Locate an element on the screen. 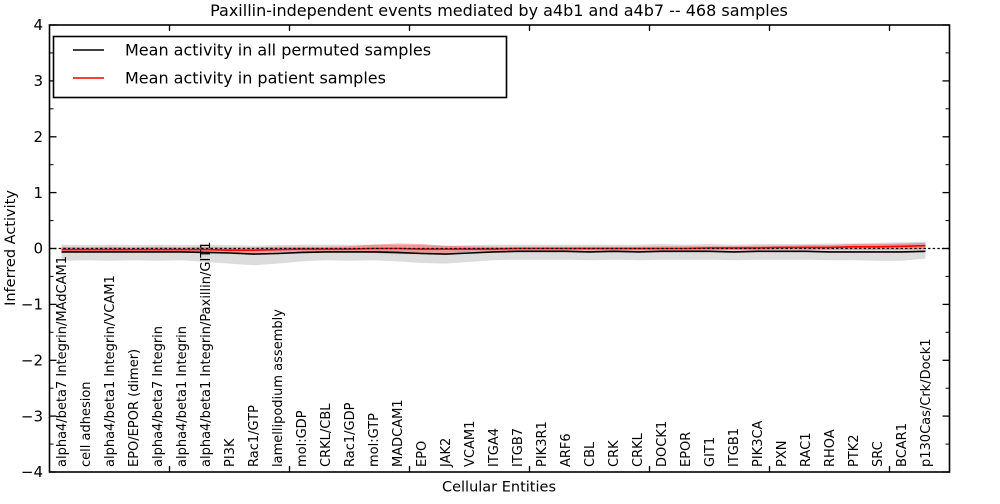 The height and width of the screenshot is (504, 1000). y-tick-label: 0 is located at coordinates (38, 249).